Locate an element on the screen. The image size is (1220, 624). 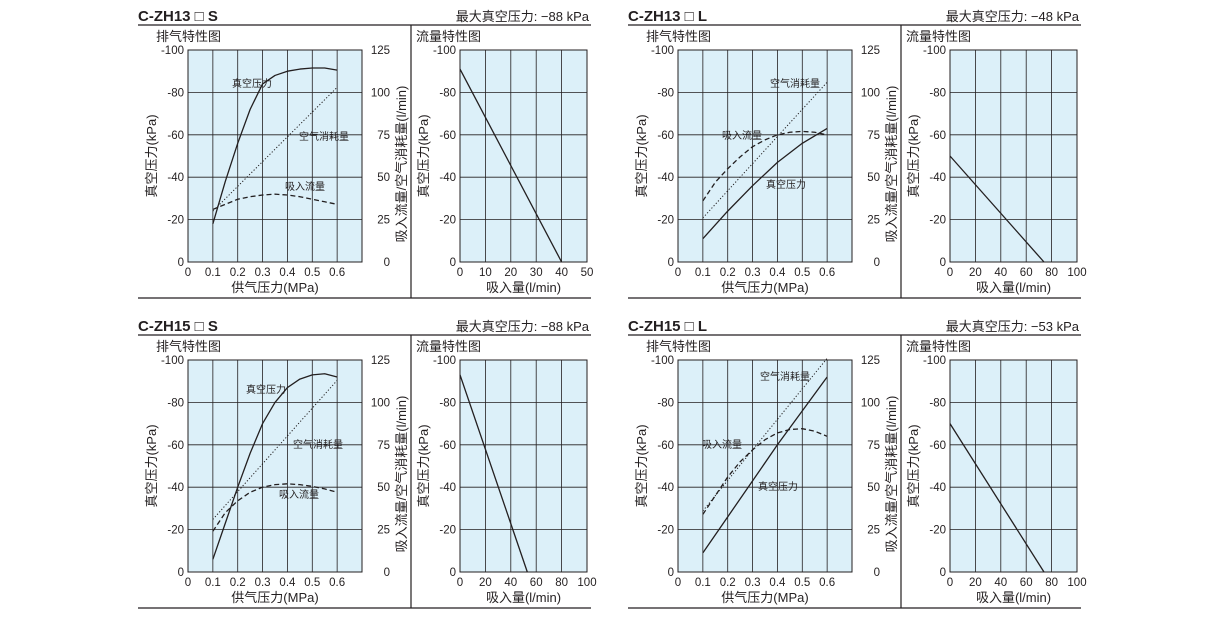
x-tick-label: 40 is located at coordinates (1000, 583).